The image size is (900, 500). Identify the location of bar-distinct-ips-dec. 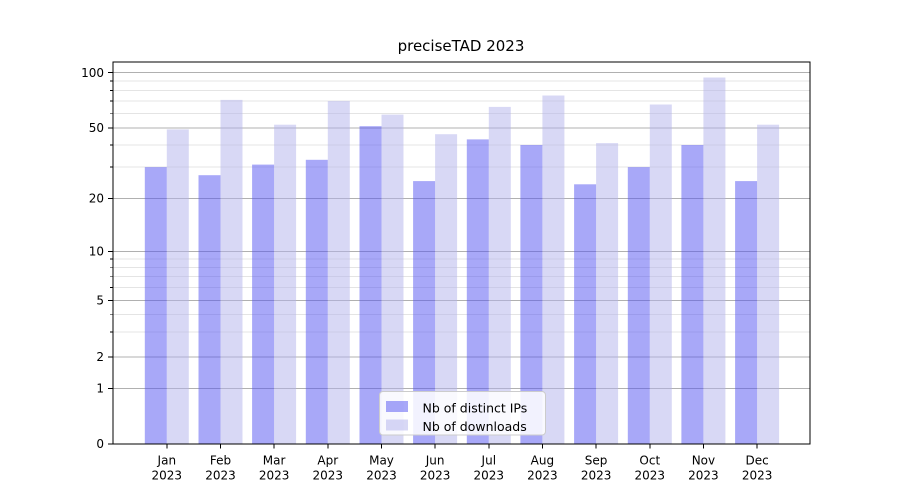
(746, 312).